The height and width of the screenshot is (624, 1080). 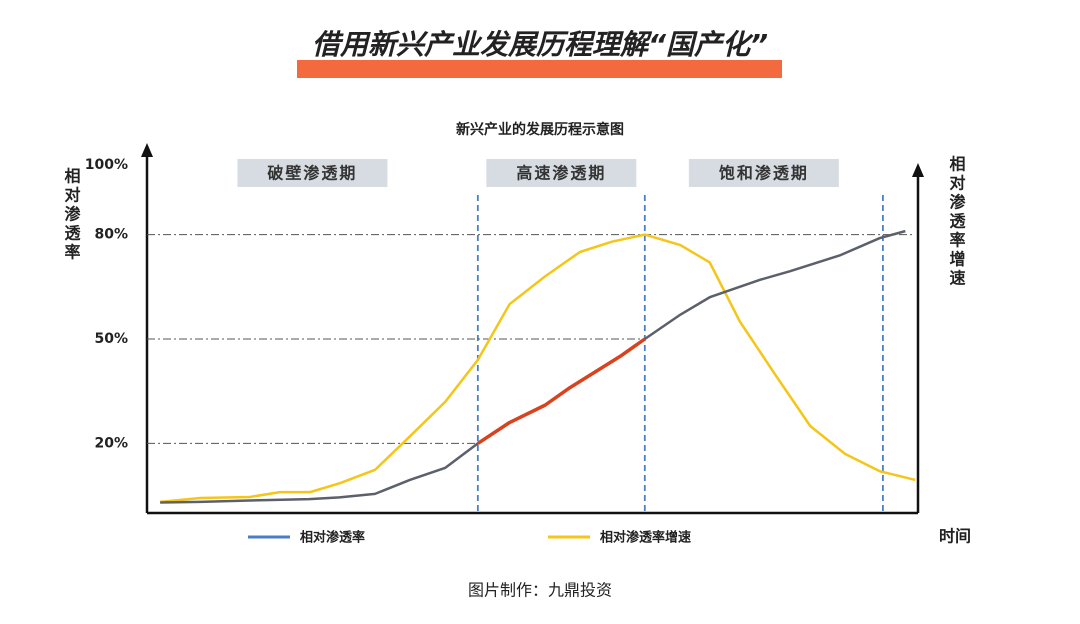 What do you see at coordinates (645, 538) in the screenshot?
I see `legend-label: 相对渗透率增速` at bounding box center [645, 538].